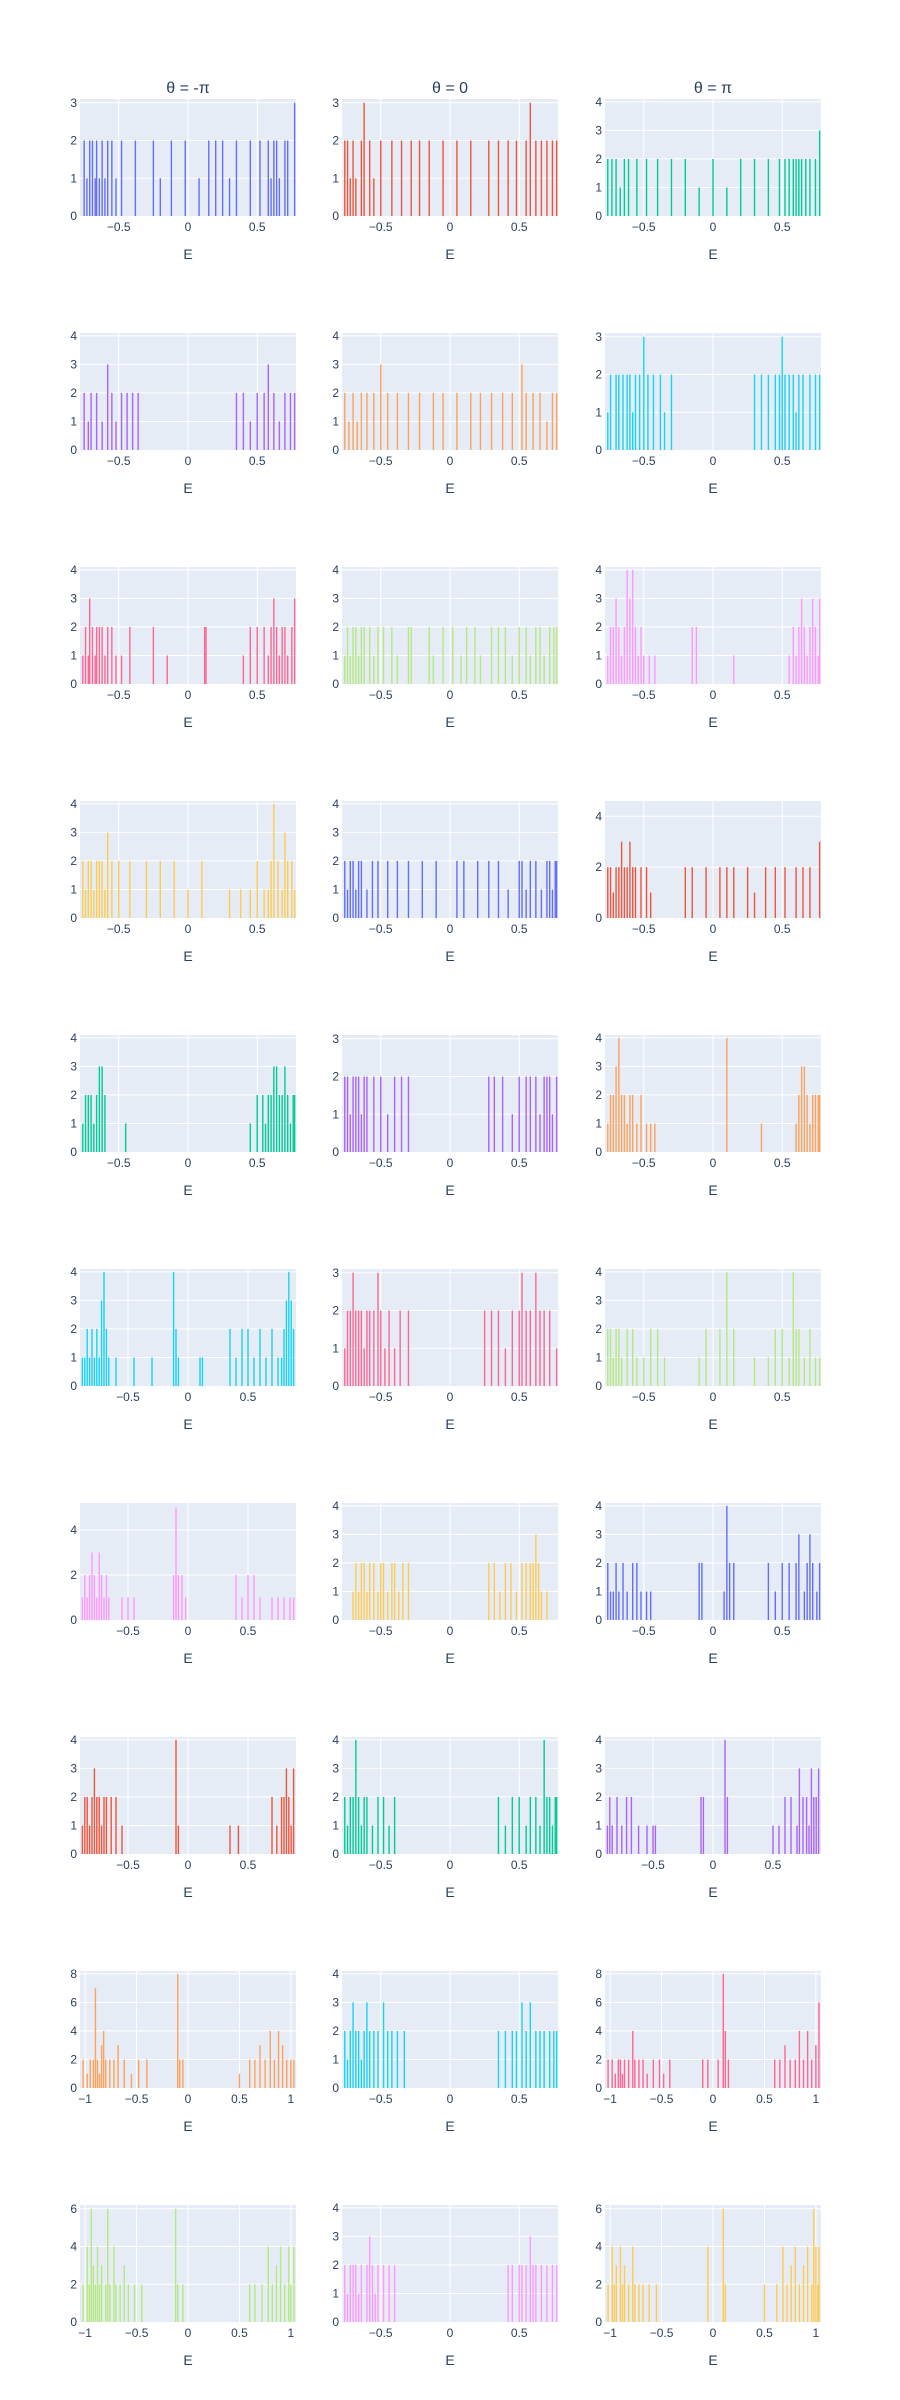  I want to click on y-tick-label: 8, so click(598, 1974).